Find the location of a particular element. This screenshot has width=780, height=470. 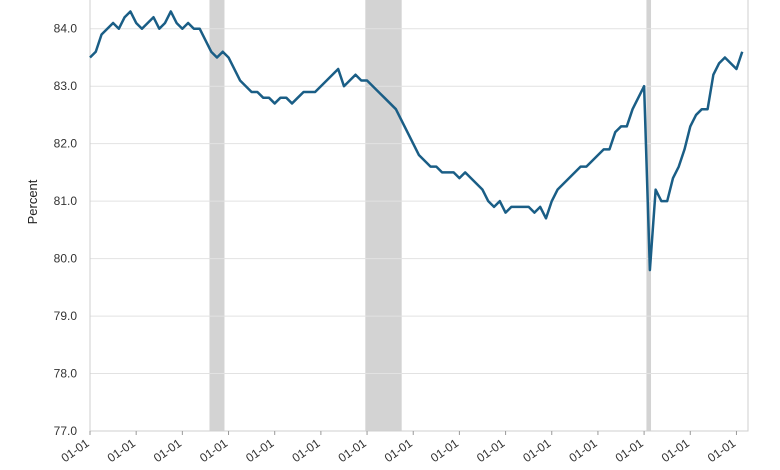

y-tick-label: 80.0 is located at coordinates (66, 259).